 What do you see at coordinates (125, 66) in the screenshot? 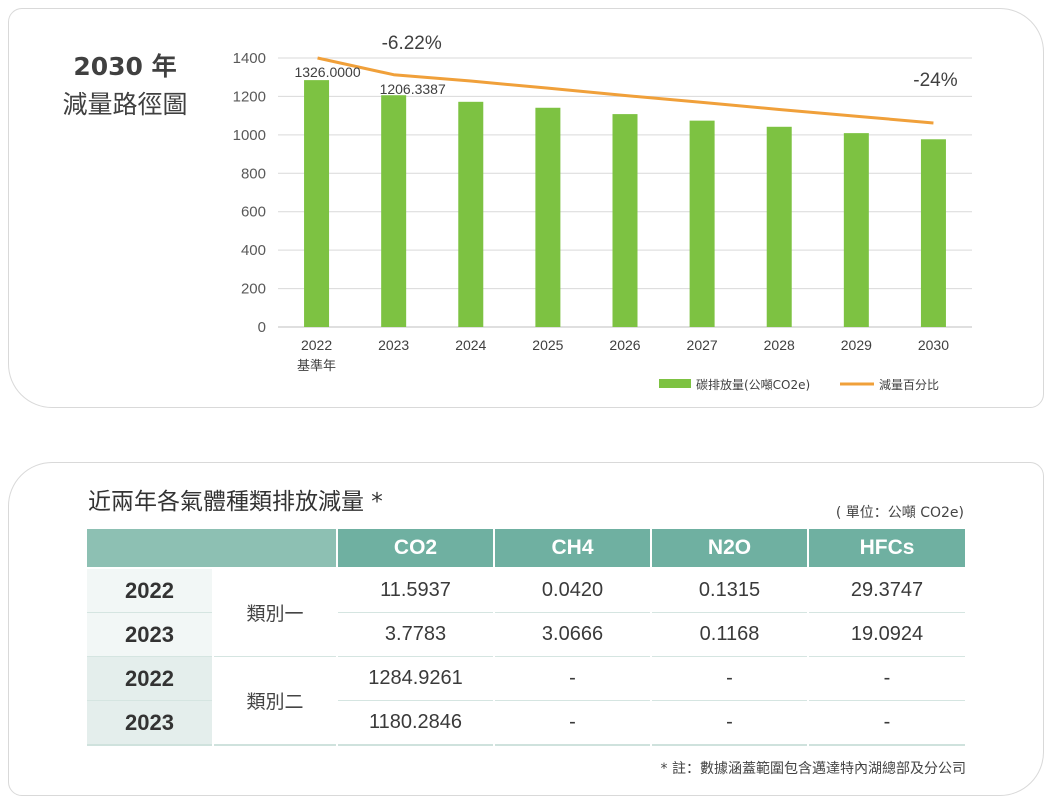
I see `chart-title-line1: 2030 年` at bounding box center [125, 66].